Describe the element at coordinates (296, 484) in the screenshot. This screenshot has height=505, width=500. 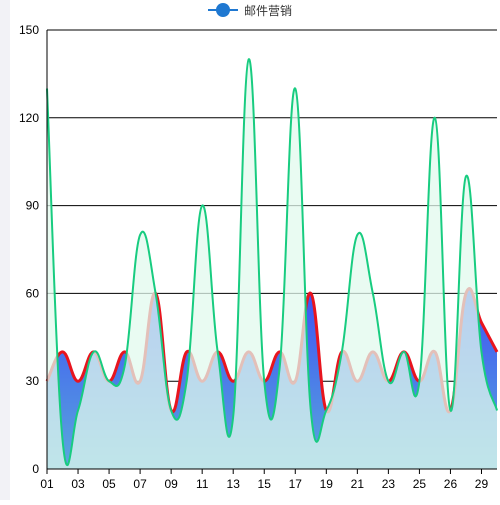
I see `x-tick-label: 17` at that location.